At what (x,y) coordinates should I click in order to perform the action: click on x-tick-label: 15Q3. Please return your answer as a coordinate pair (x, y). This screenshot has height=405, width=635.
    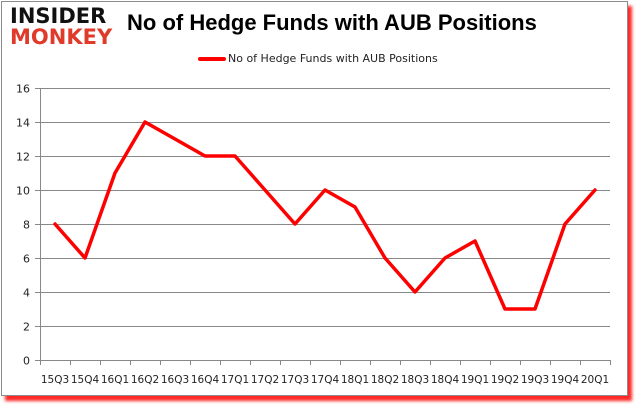
    Looking at the image, I should click on (55, 380).